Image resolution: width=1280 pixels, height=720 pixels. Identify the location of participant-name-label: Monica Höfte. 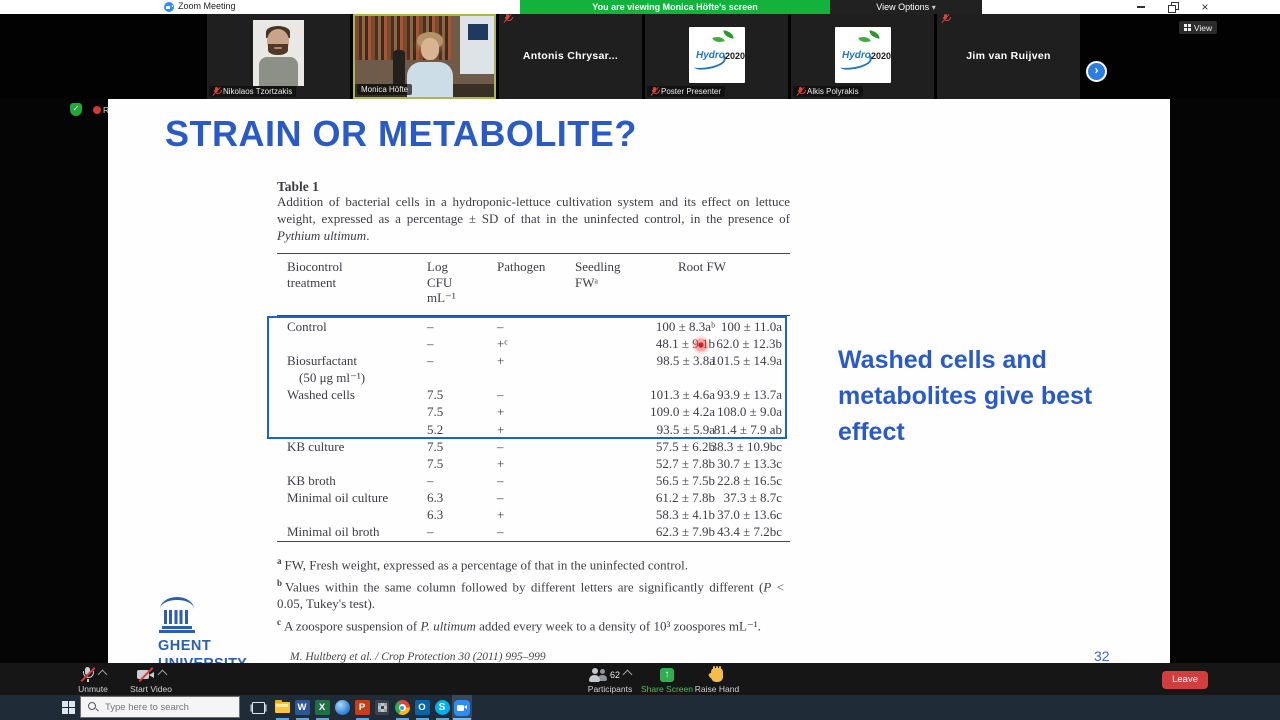
(385, 89).